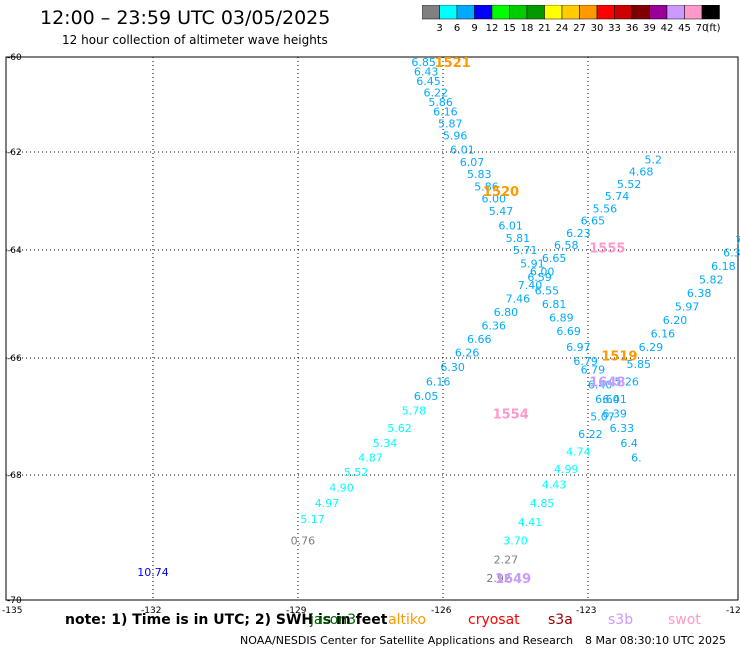  Describe the element at coordinates (511, 415) in the screenshot. I see `pass-time-label: 1554` at that location.